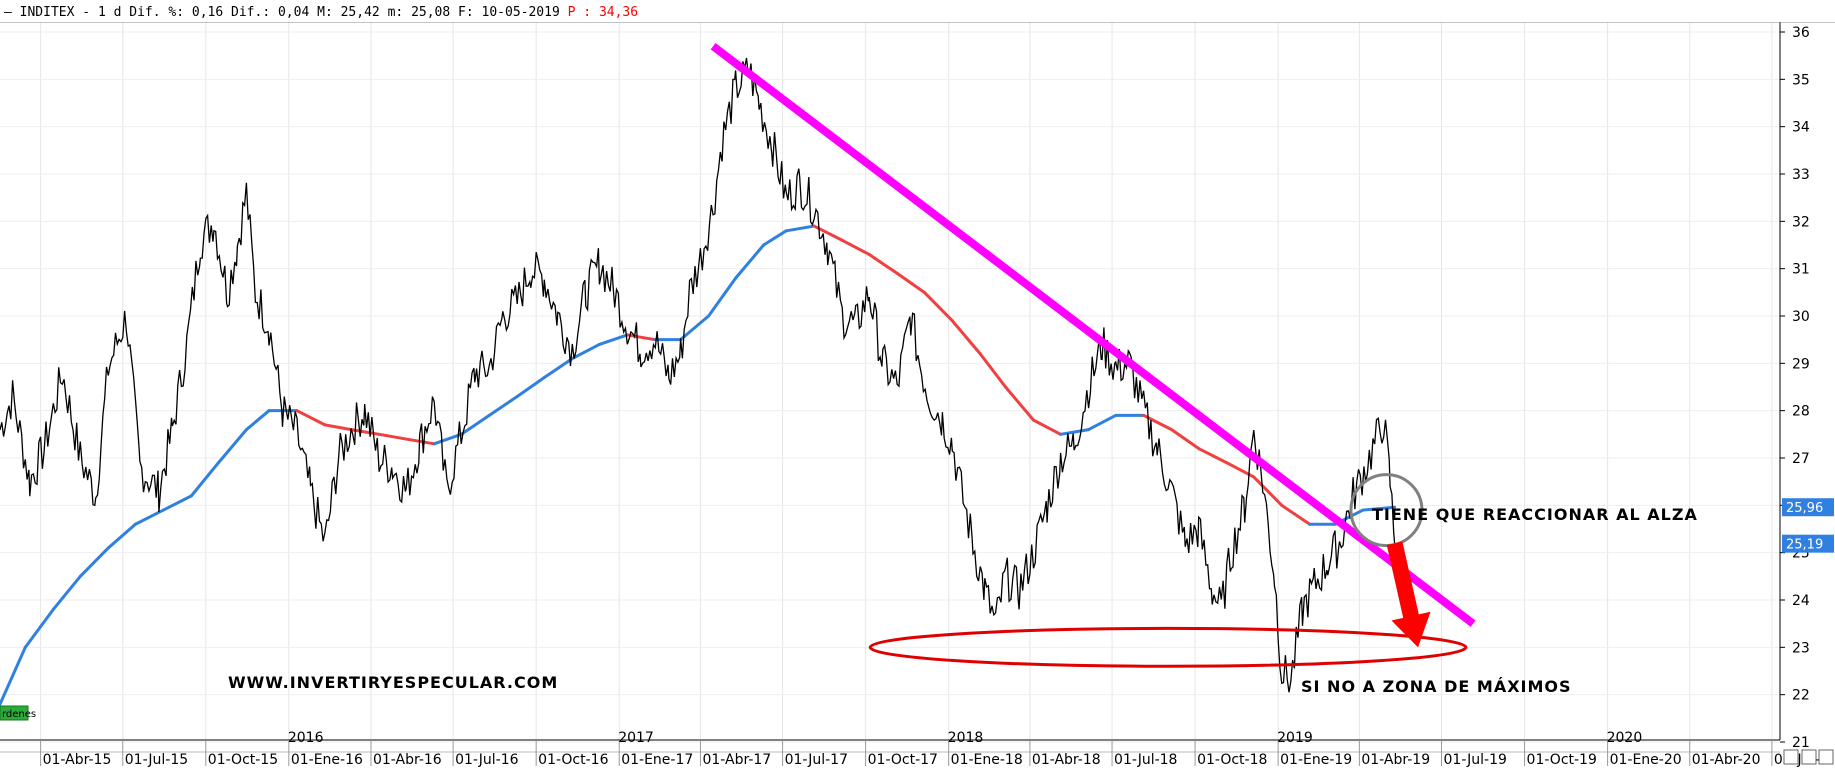 The height and width of the screenshot is (771, 1835). Describe the element at coordinates (243, 760) in the screenshot. I see `x-tick-label: 01-Oct-15` at that location.